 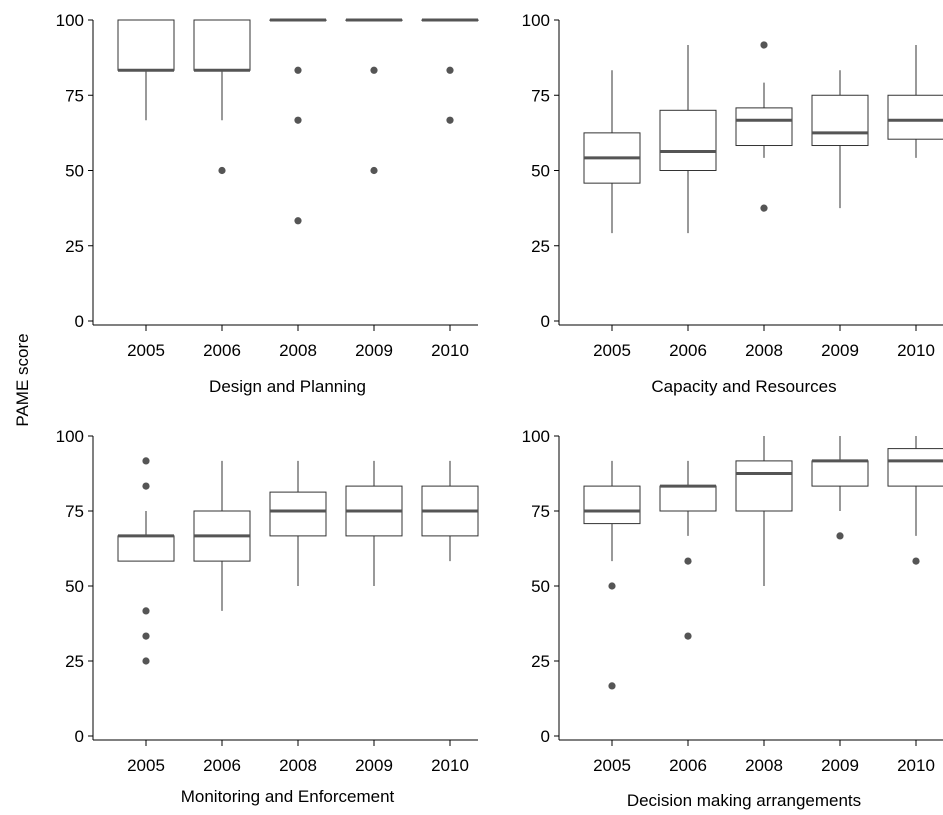 I want to click on x-axis-label: Design and Planning, so click(x=287, y=386).